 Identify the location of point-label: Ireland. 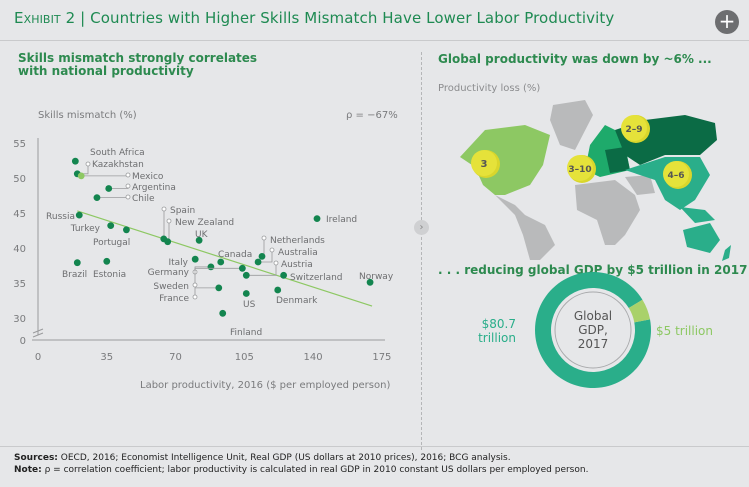
(341, 220).